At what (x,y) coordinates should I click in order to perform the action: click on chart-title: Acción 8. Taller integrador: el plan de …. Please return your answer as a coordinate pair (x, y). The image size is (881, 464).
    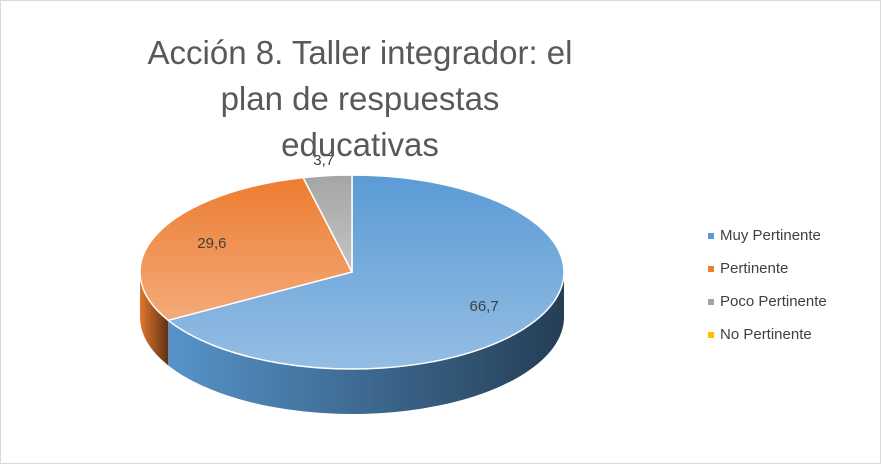
    Looking at the image, I should click on (360, 98).